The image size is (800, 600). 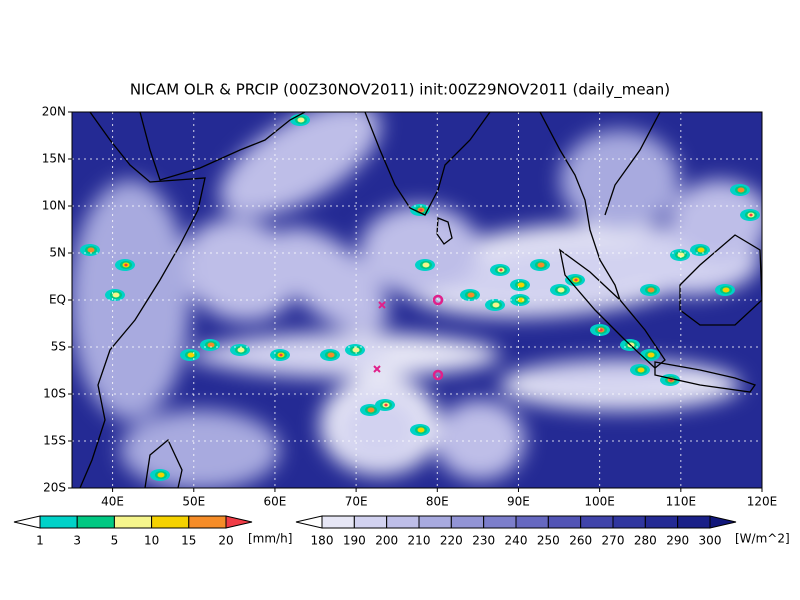 I want to click on lon-tick-label: 90E, so click(x=518, y=502).